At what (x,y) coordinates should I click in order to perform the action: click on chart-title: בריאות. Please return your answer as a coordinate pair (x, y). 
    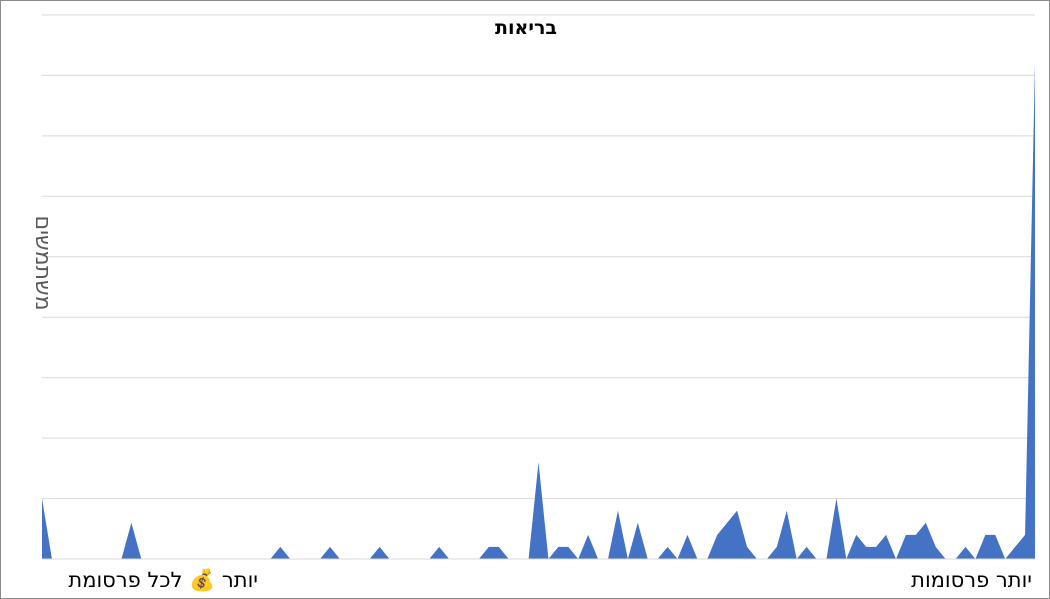
    Looking at the image, I should click on (526, 28).